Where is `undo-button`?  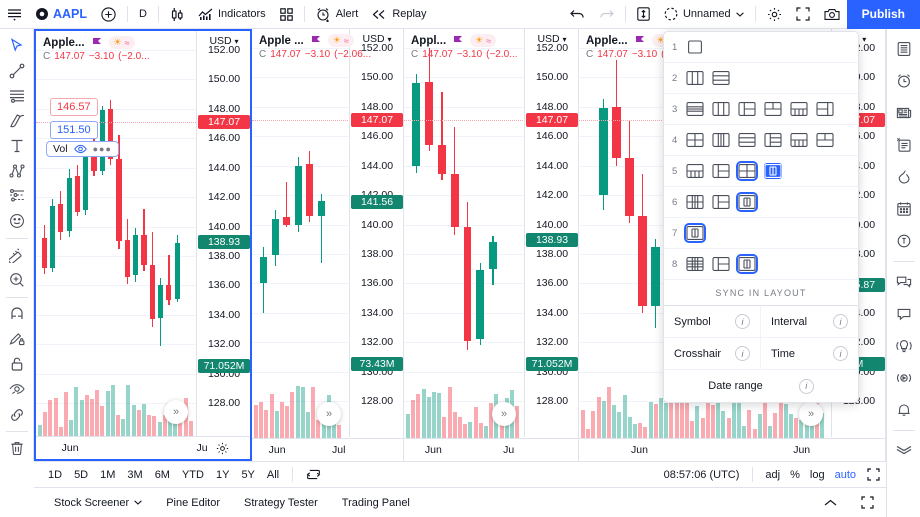
undo-button is located at coordinates (577, 14).